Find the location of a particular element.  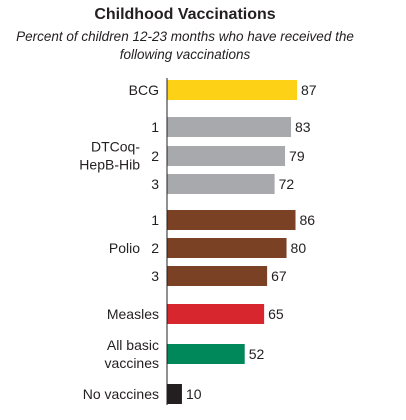

category-label-bcg: BCG is located at coordinates (144, 90).